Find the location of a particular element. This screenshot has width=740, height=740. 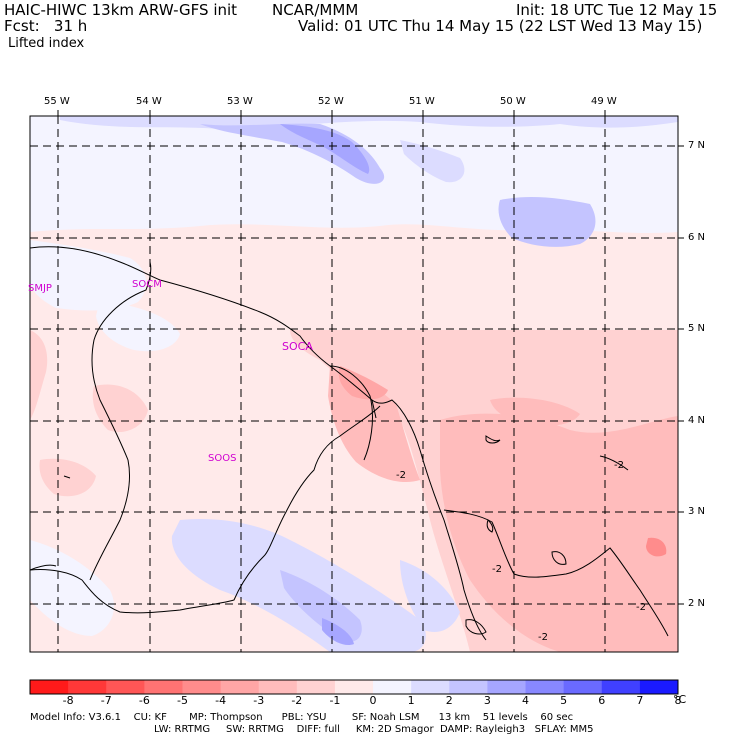

lon-label-49w: 49 W is located at coordinates (604, 101).